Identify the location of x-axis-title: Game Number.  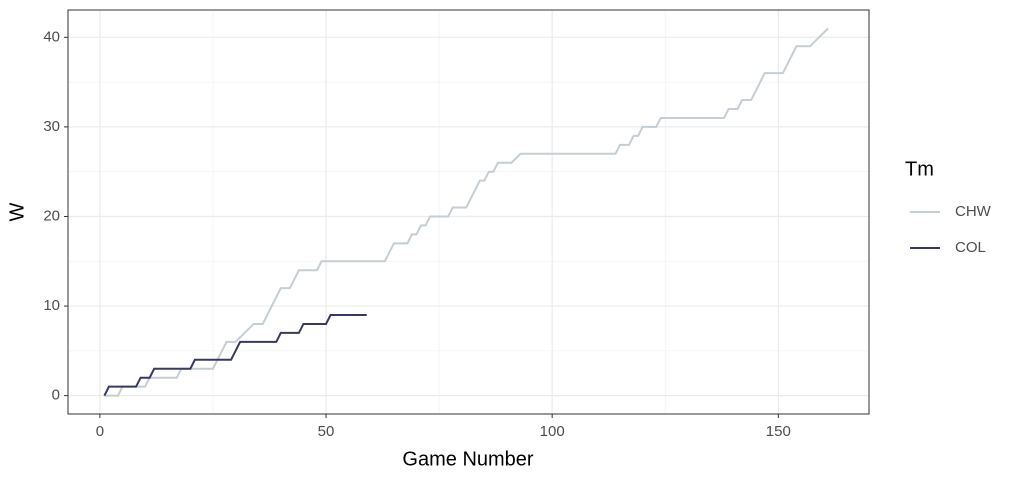
(467, 459).